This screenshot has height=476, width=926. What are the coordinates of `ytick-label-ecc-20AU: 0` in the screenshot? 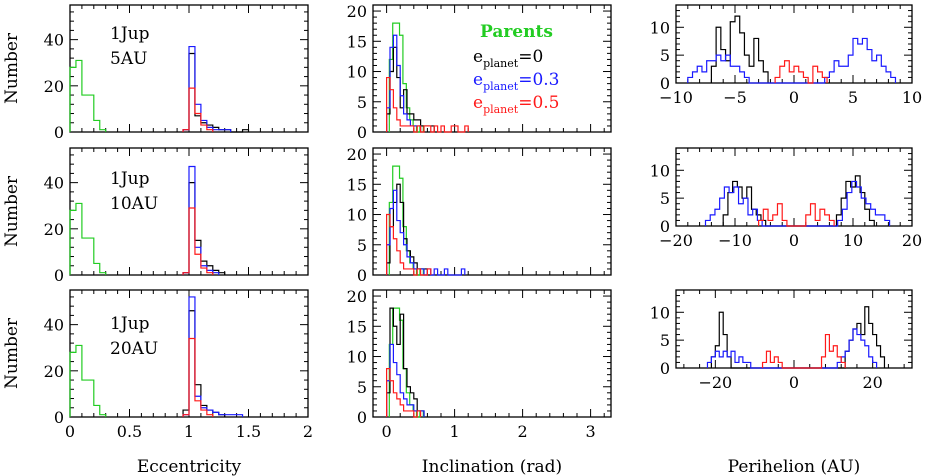 It's located at (59, 417).